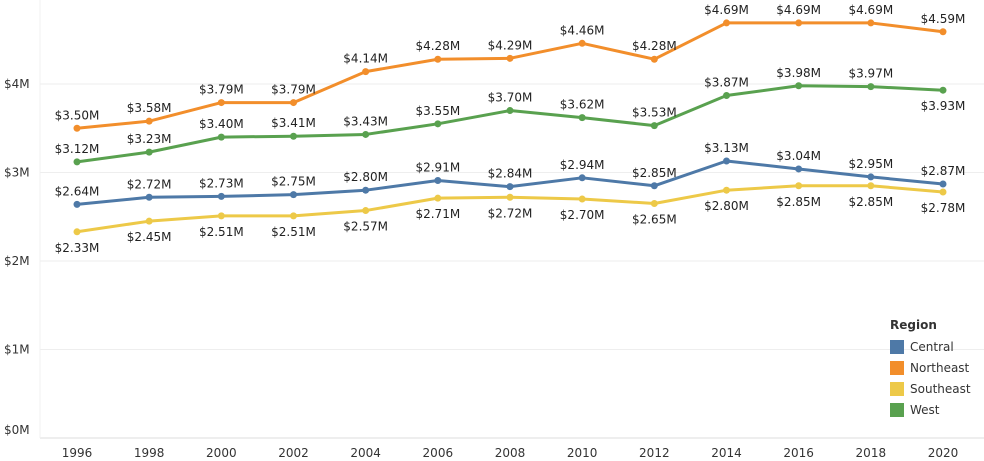  Describe the element at coordinates (654, 113) in the screenshot. I see `data-label: $3.53M` at that location.